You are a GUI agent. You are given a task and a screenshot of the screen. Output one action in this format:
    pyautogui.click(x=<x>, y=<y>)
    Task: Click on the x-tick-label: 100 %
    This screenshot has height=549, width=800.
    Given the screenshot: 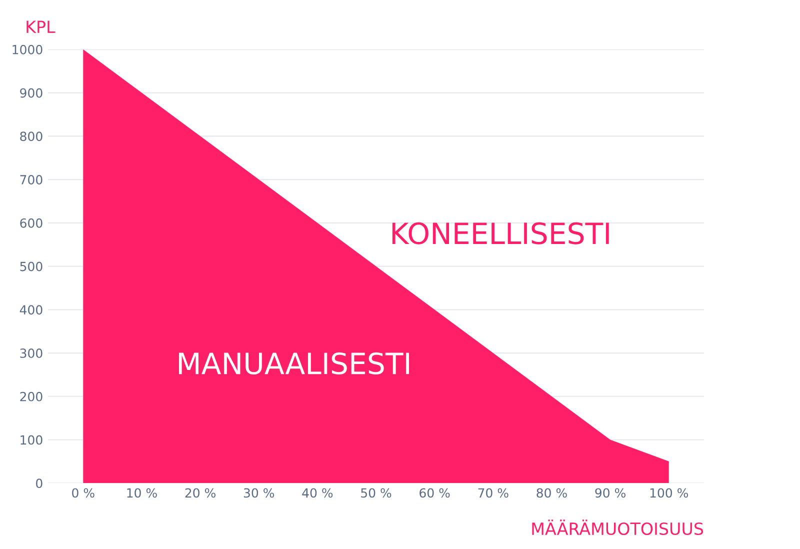 What is the action you would take?
    pyautogui.click(x=669, y=493)
    